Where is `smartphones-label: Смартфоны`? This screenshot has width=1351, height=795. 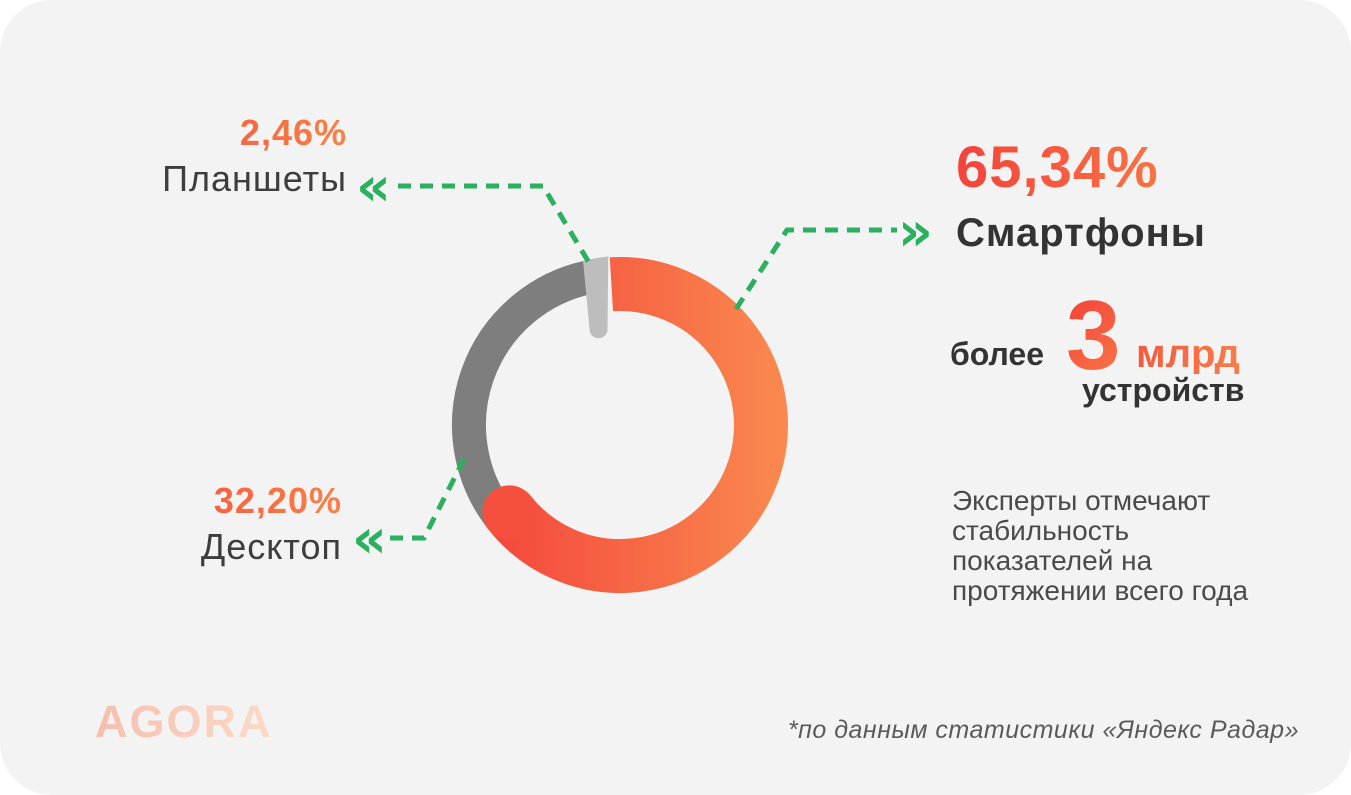
smartphones-label: Смартфоны is located at coordinates (1081, 233).